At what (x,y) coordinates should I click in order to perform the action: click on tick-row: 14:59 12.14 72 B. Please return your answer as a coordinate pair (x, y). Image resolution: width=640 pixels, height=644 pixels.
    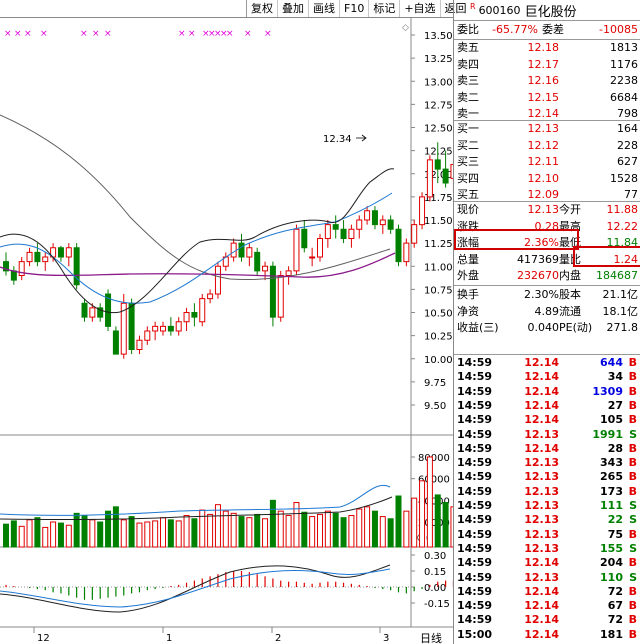
    Looking at the image, I should click on (547, 592).